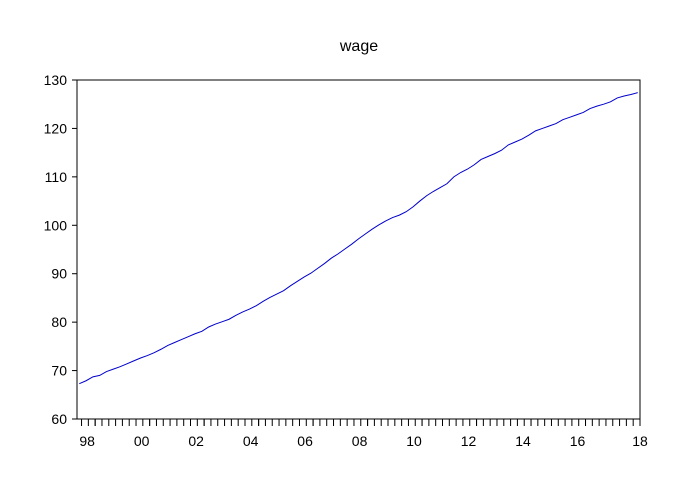 The image size is (684, 480). Describe the element at coordinates (360, 441) in the screenshot. I see `x-tick-label: 08` at that location.